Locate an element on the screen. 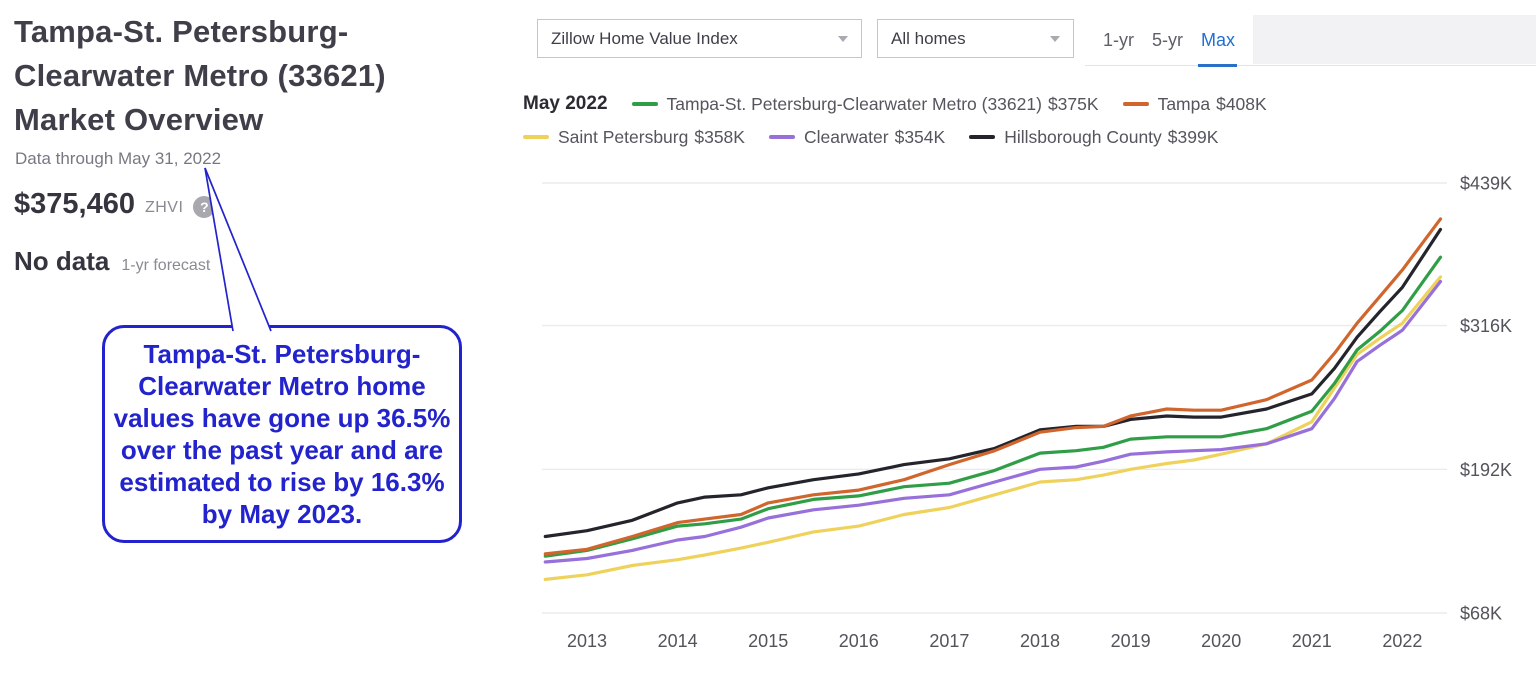 This screenshot has height=677, width=1536. x-axis-tick-label: 2019 is located at coordinates (1131, 641).